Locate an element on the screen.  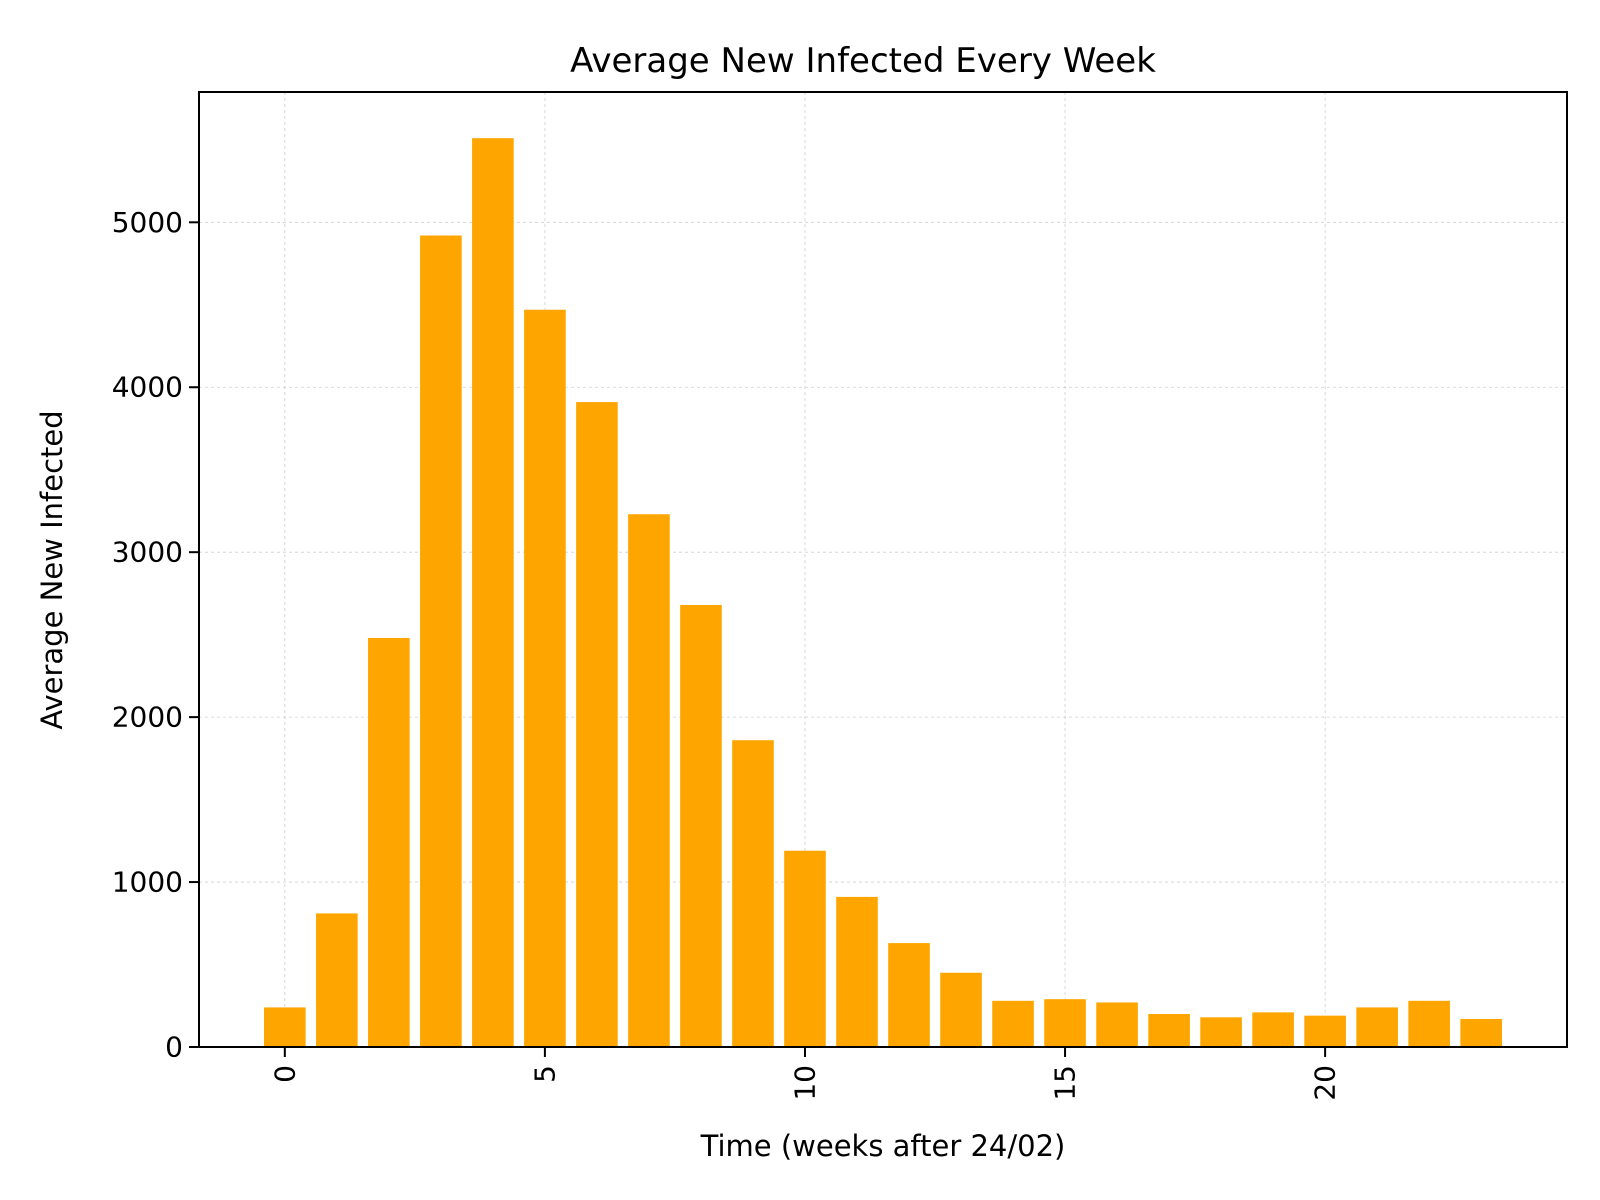
y-tick-label: 1000 is located at coordinates (147, 882).